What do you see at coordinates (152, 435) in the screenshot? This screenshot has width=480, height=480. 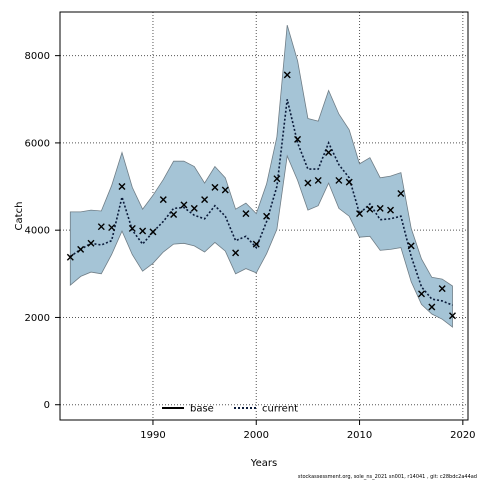 I see `x-tick-label: 1990` at bounding box center [152, 435].